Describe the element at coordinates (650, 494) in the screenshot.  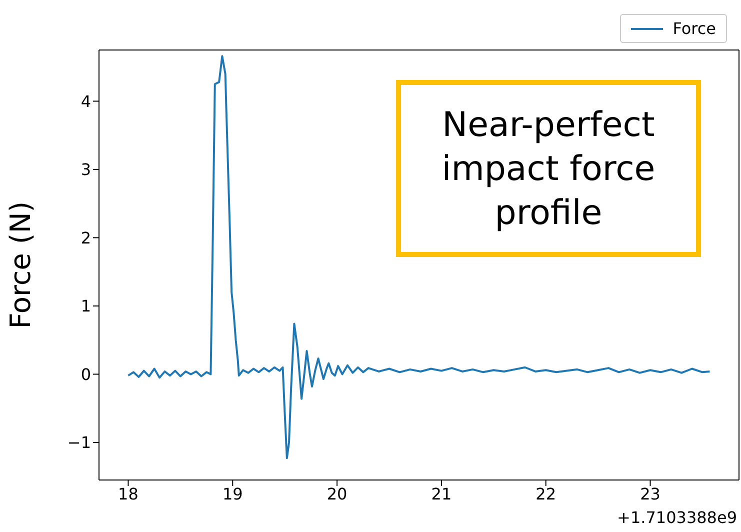
I see `x-tick-label: 23` at that location.